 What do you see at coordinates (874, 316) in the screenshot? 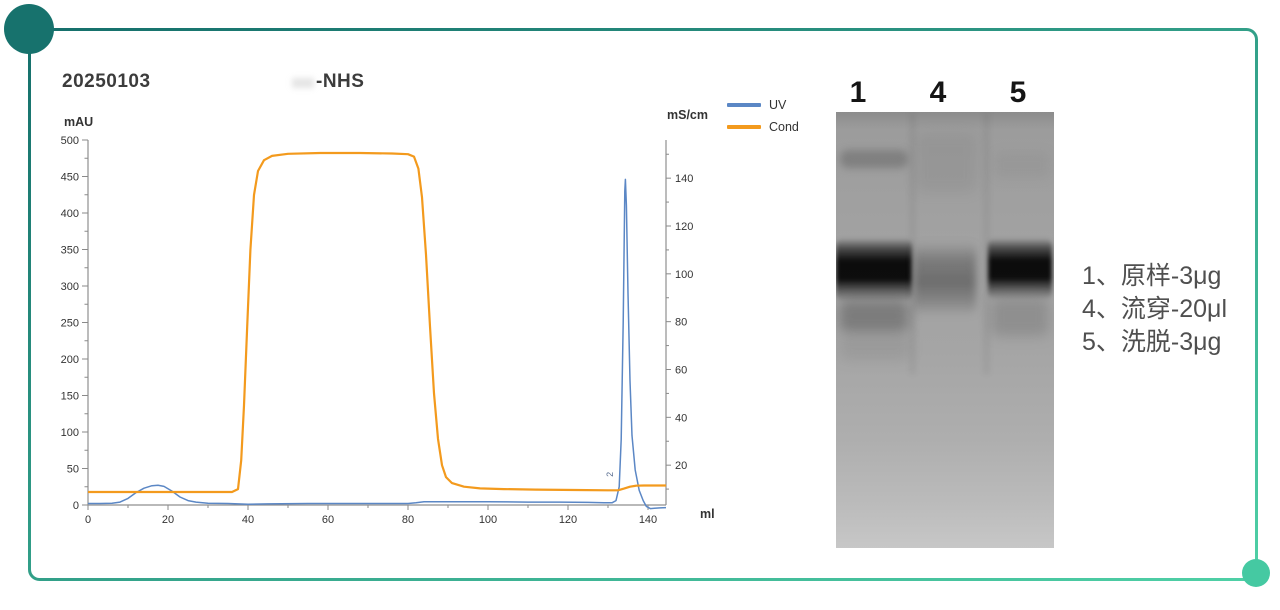
I see `gel-band-lane1-smear` at bounding box center [874, 316].